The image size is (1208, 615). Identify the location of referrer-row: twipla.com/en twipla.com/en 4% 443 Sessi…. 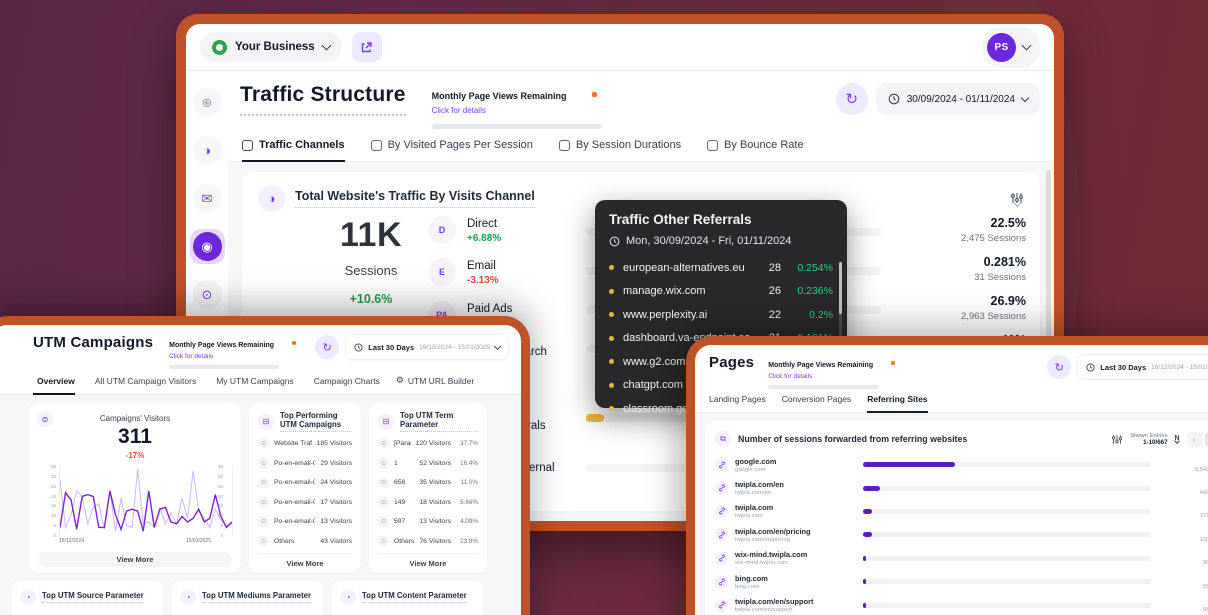
(961, 487).